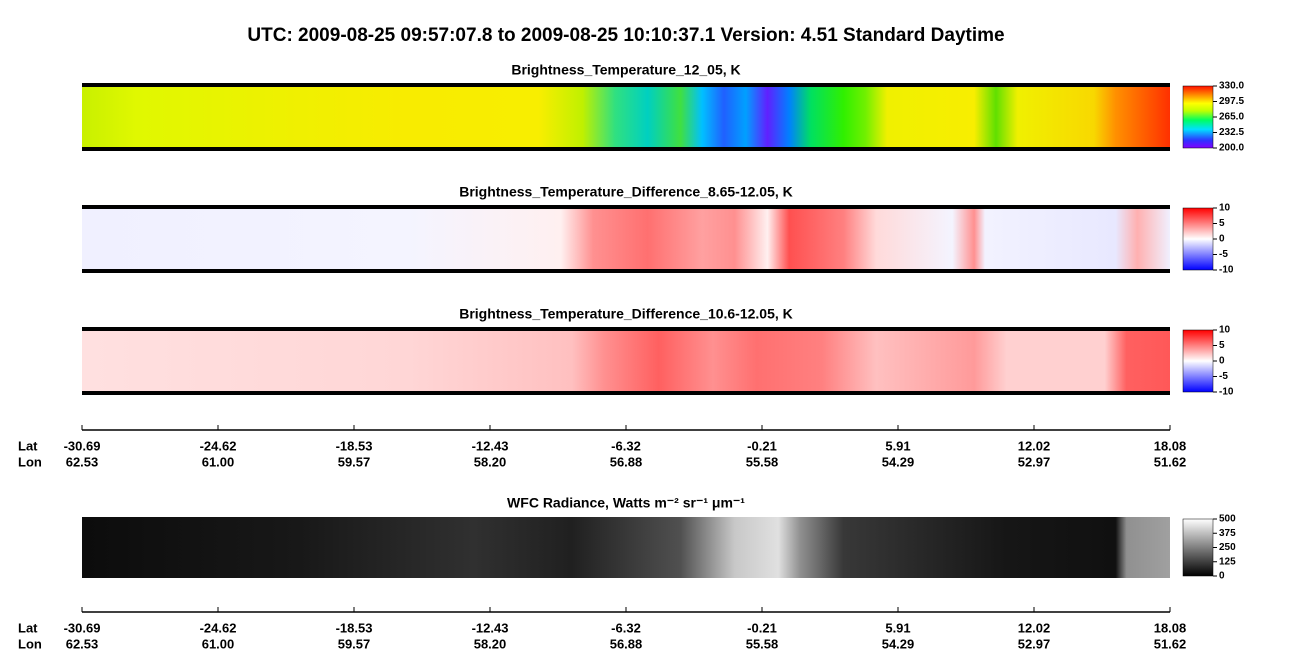 This screenshot has width=1300, height=667. Describe the element at coordinates (1231, 86) in the screenshot. I see `colorbar-tick-label: 330.0` at that location.